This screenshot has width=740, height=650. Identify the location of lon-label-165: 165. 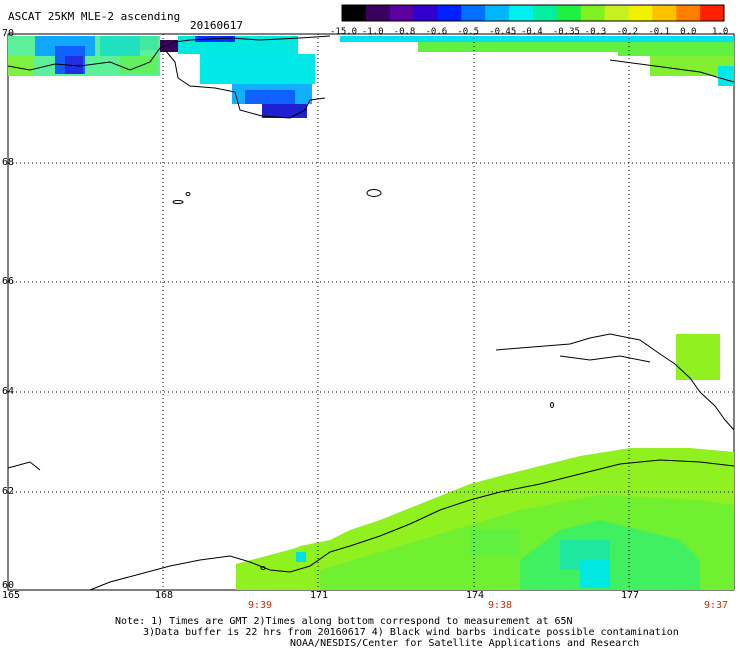
(11, 595).